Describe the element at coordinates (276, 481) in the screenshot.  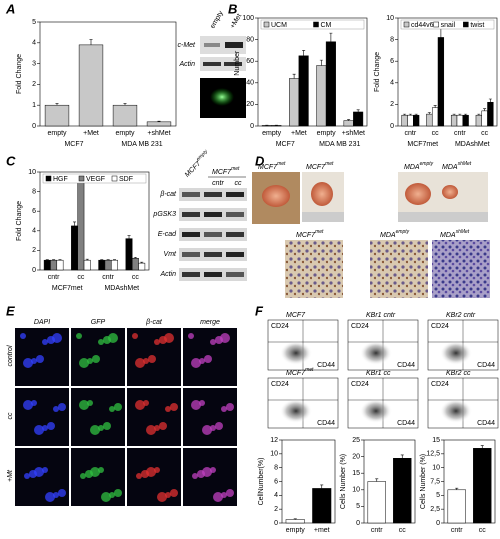
I see `y-tick-label: 6` at that location.